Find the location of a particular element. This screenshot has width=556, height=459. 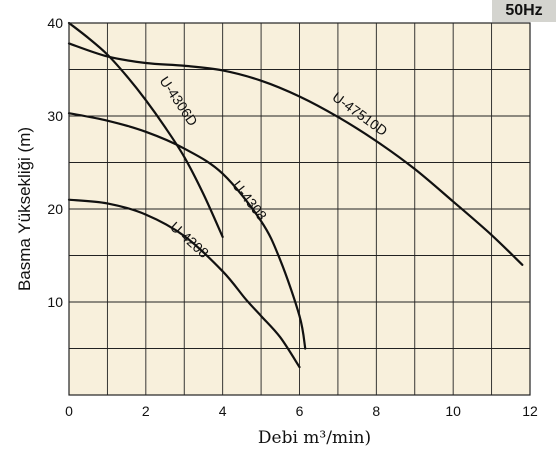

x-tick-label: 6 is located at coordinates (300, 411).